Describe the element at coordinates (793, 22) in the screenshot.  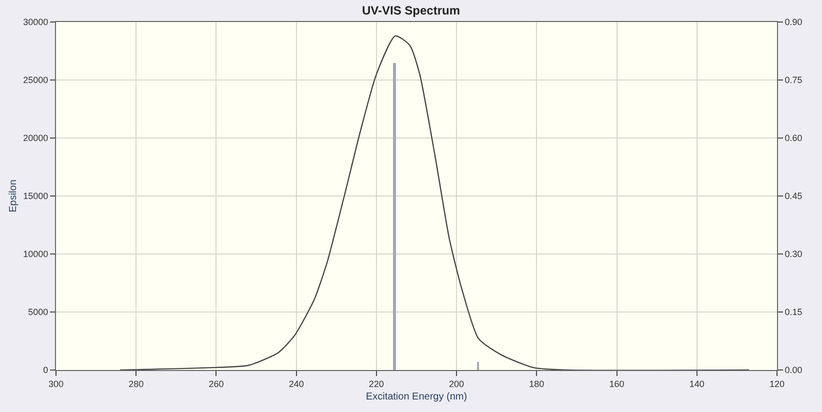
I see `y2-tick-label: 0.90` at that location.